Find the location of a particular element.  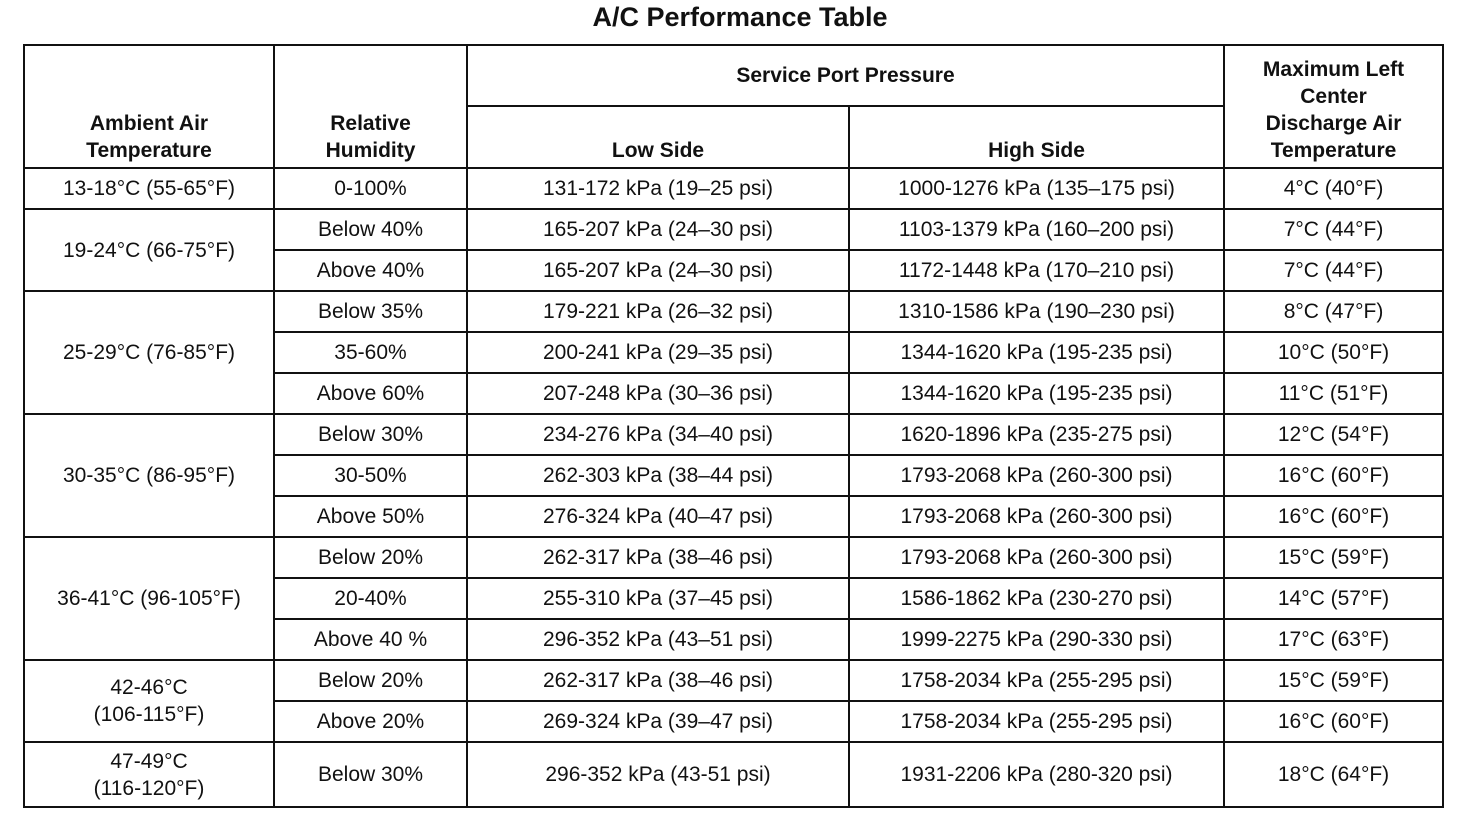

header-service: Service Port Pressure is located at coordinates (845, 75).